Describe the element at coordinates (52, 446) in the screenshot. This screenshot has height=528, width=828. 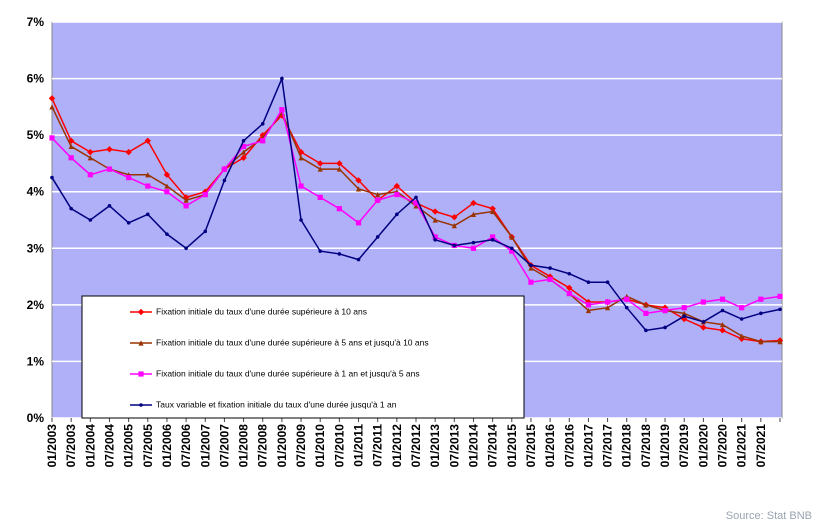
I see `x-tick-label: 01/2003` at that location.